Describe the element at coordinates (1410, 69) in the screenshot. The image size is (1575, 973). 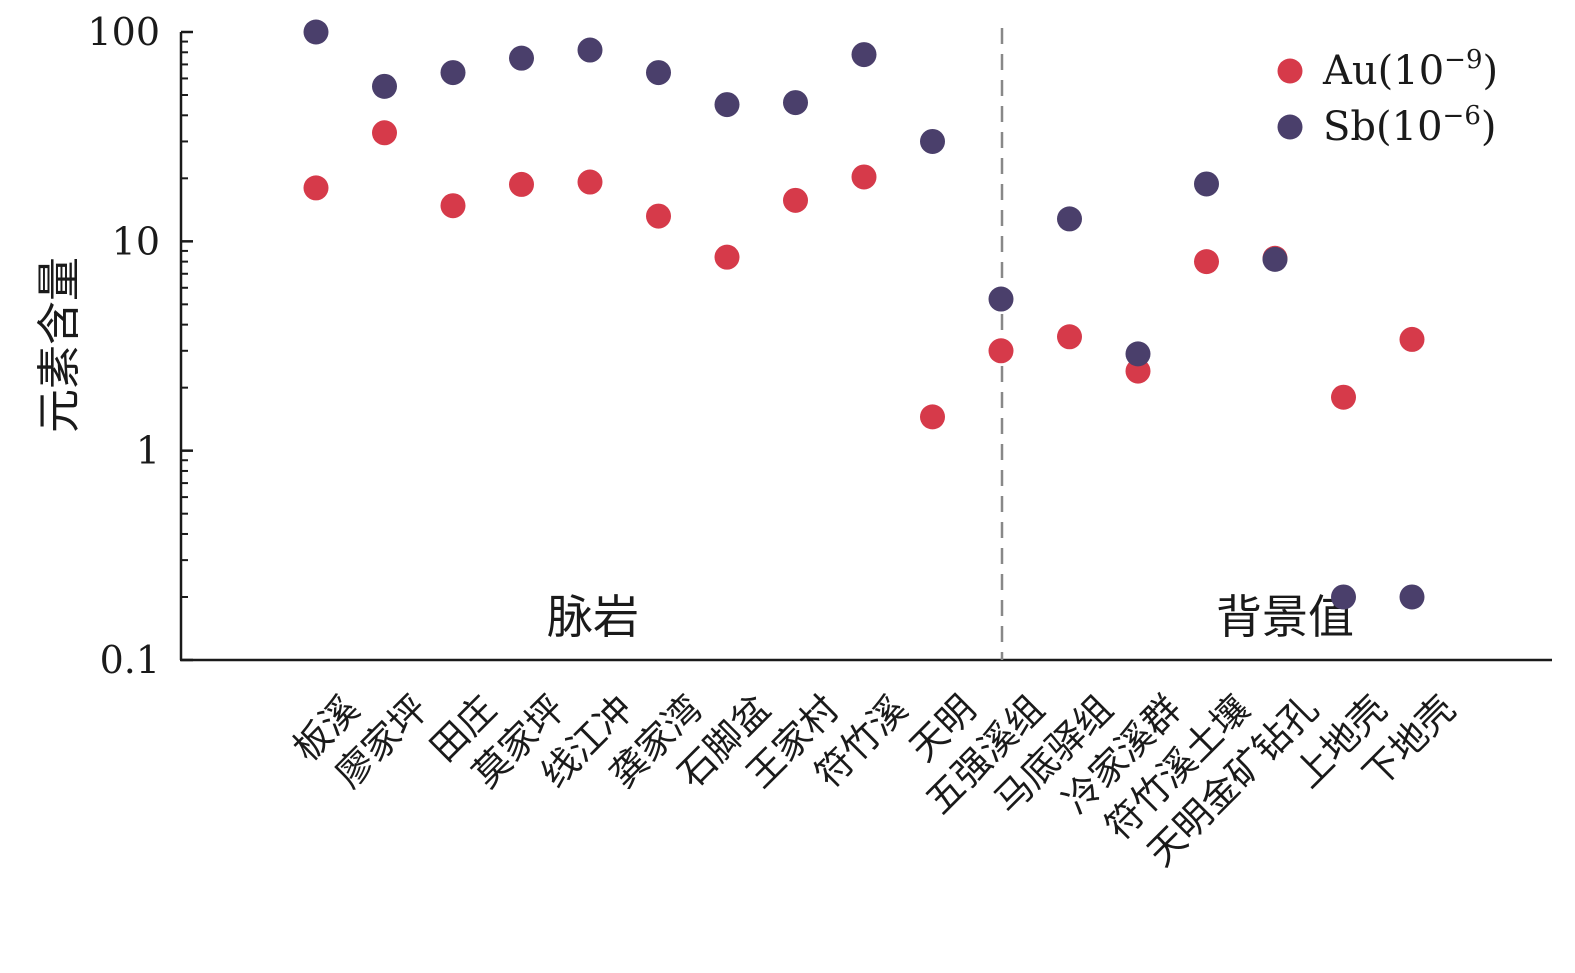
I see `legend-label-au: Au(10−9)` at that location.